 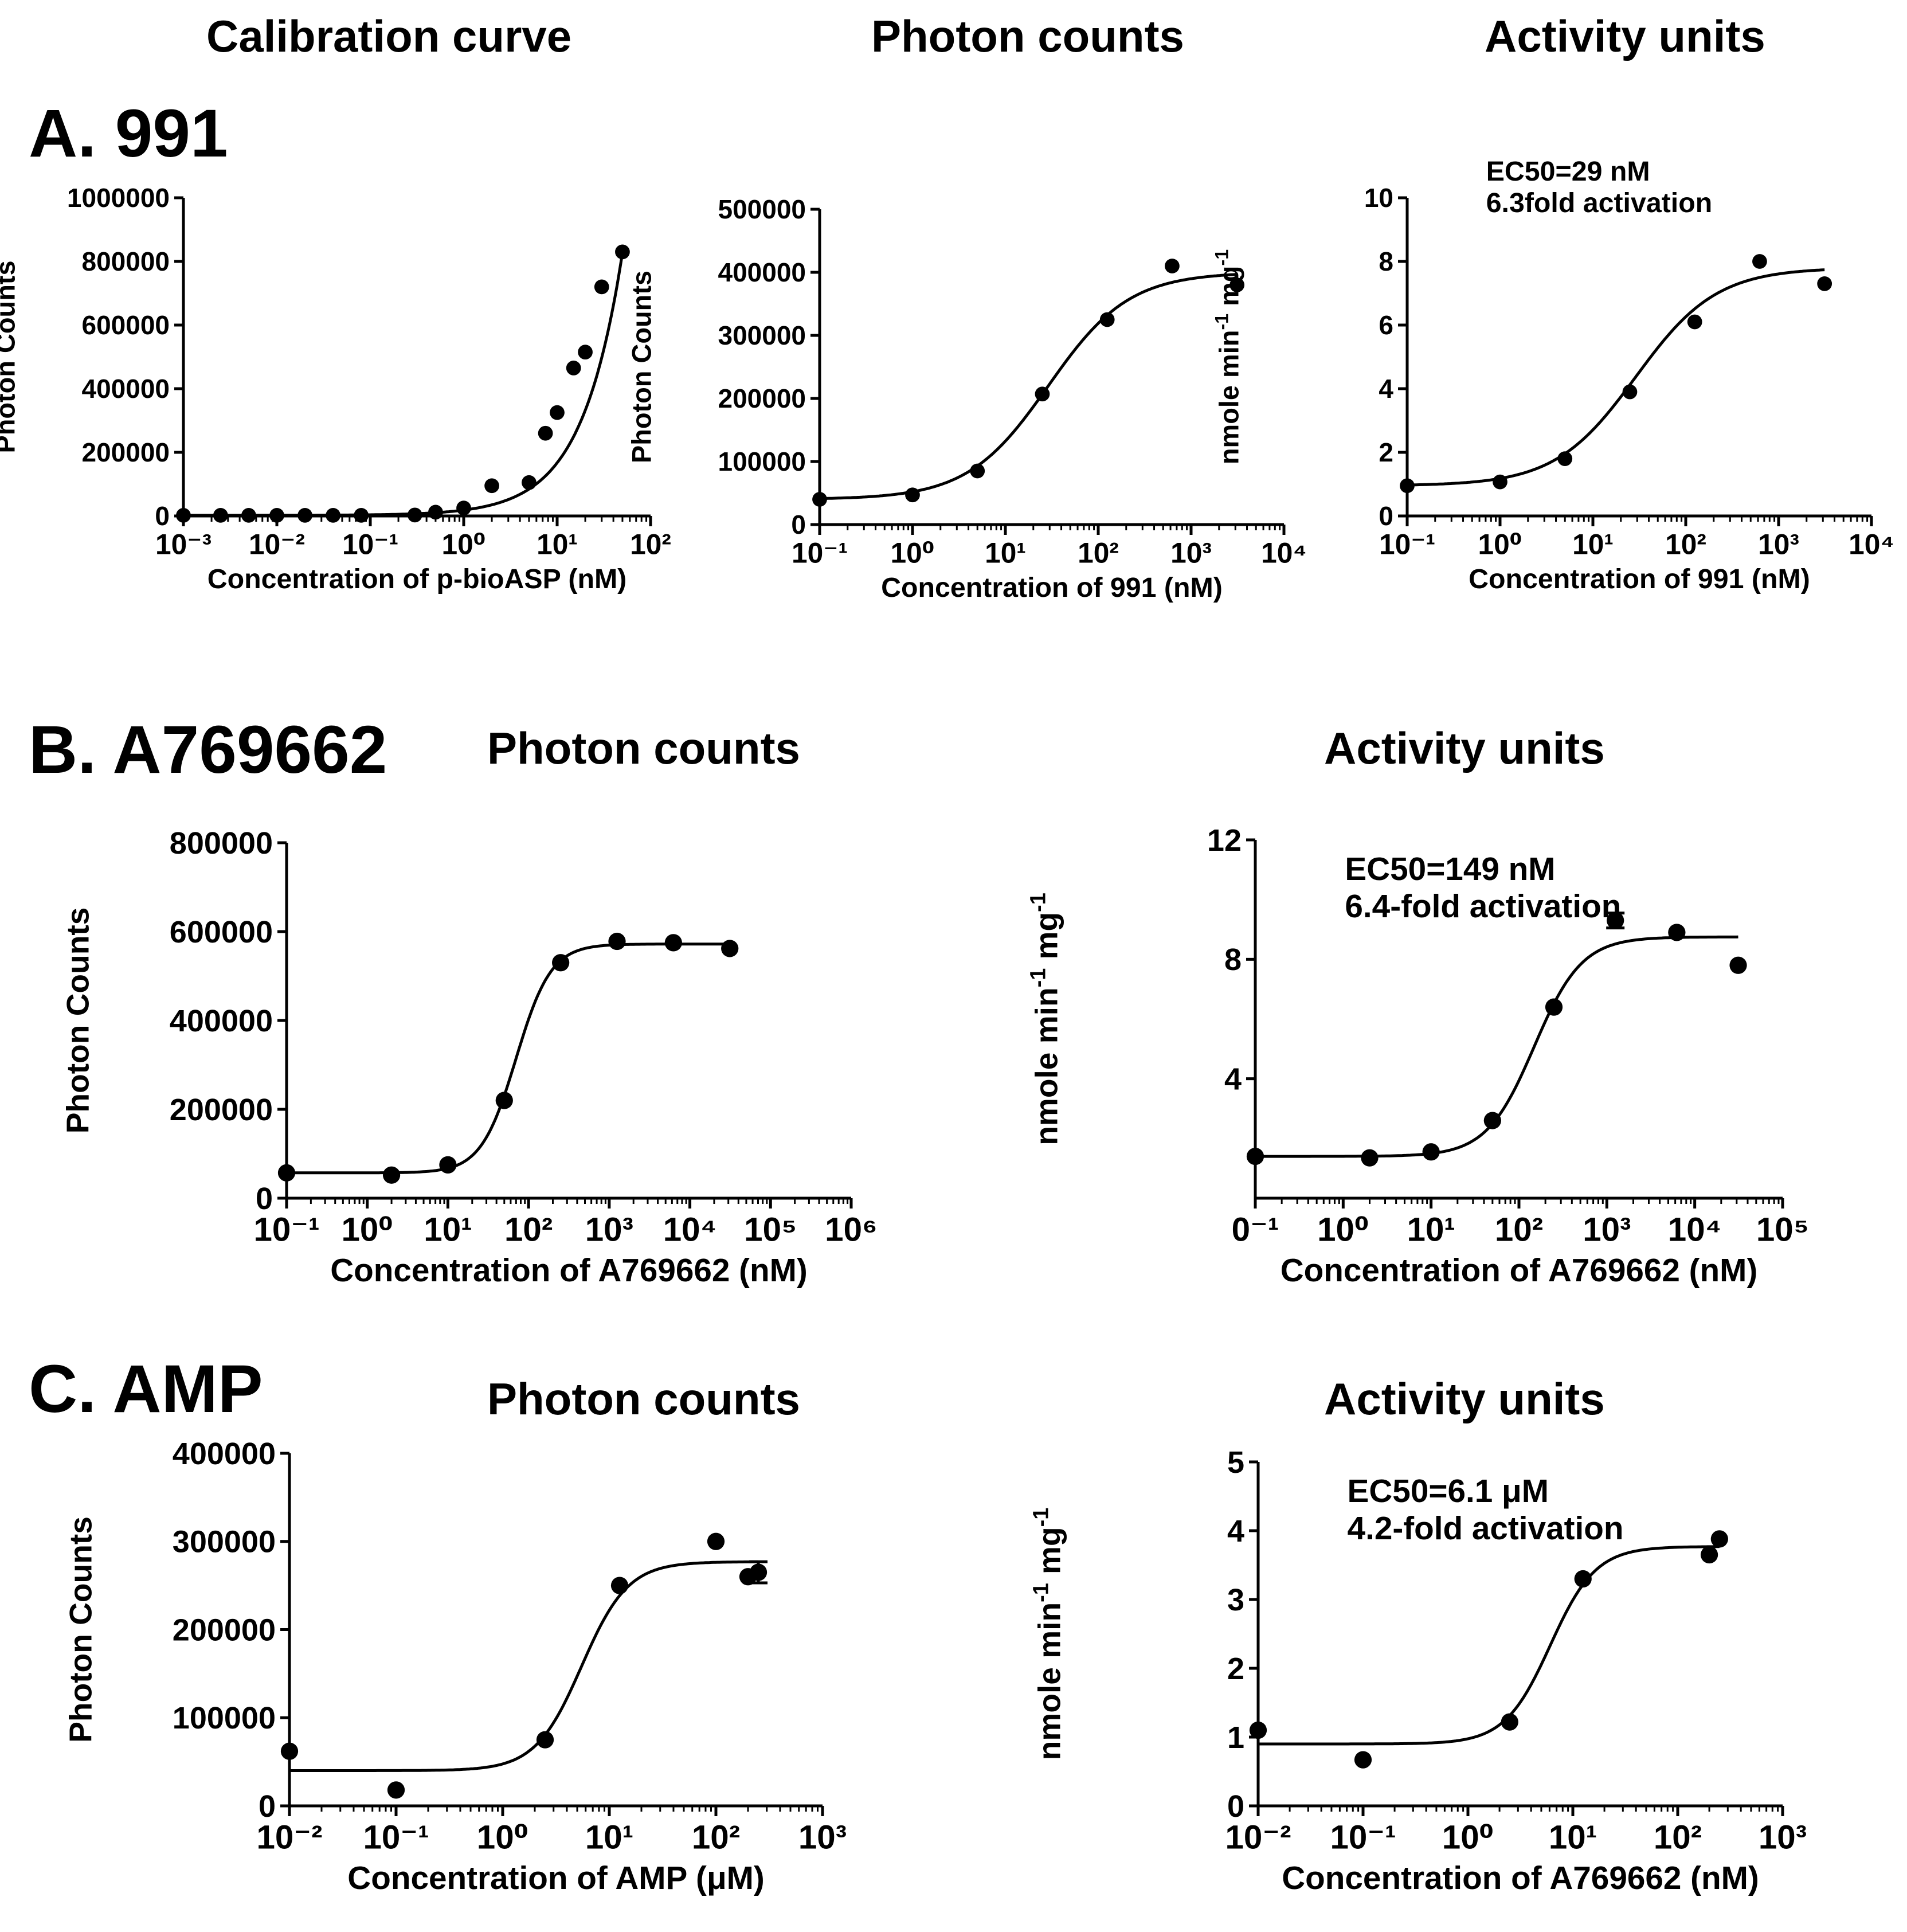 What do you see at coordinates (770, 1230) in the screenshot?
I see `x-tick-label: 10⁵` at bounding box center [770, 1230].